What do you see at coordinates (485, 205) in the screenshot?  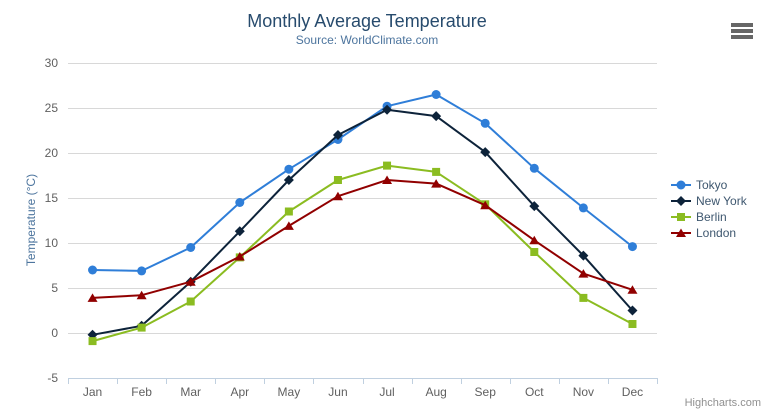 I see `data-point-london-sep` at bounding box center [485, 205].